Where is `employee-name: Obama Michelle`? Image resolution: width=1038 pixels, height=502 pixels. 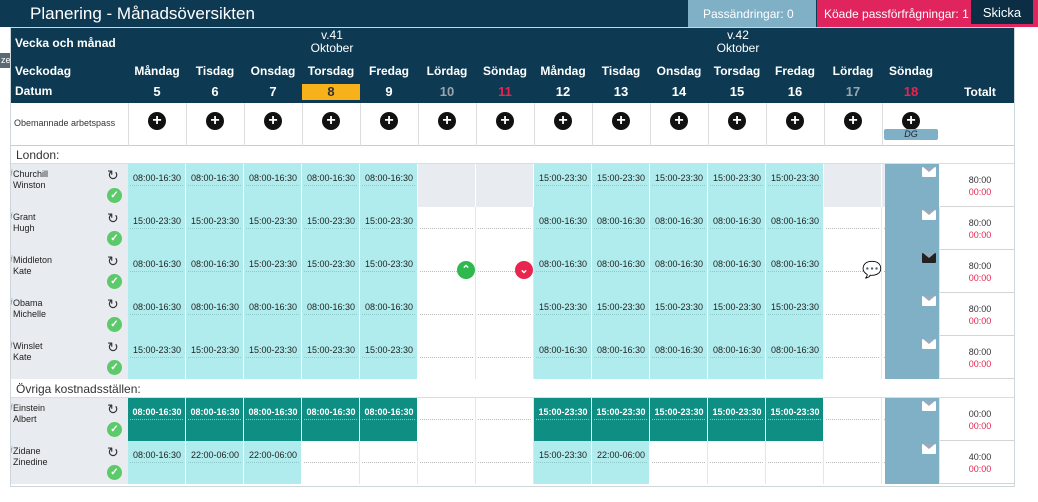
employee-name: Obama Michelle is located at coordinates (30, 308).